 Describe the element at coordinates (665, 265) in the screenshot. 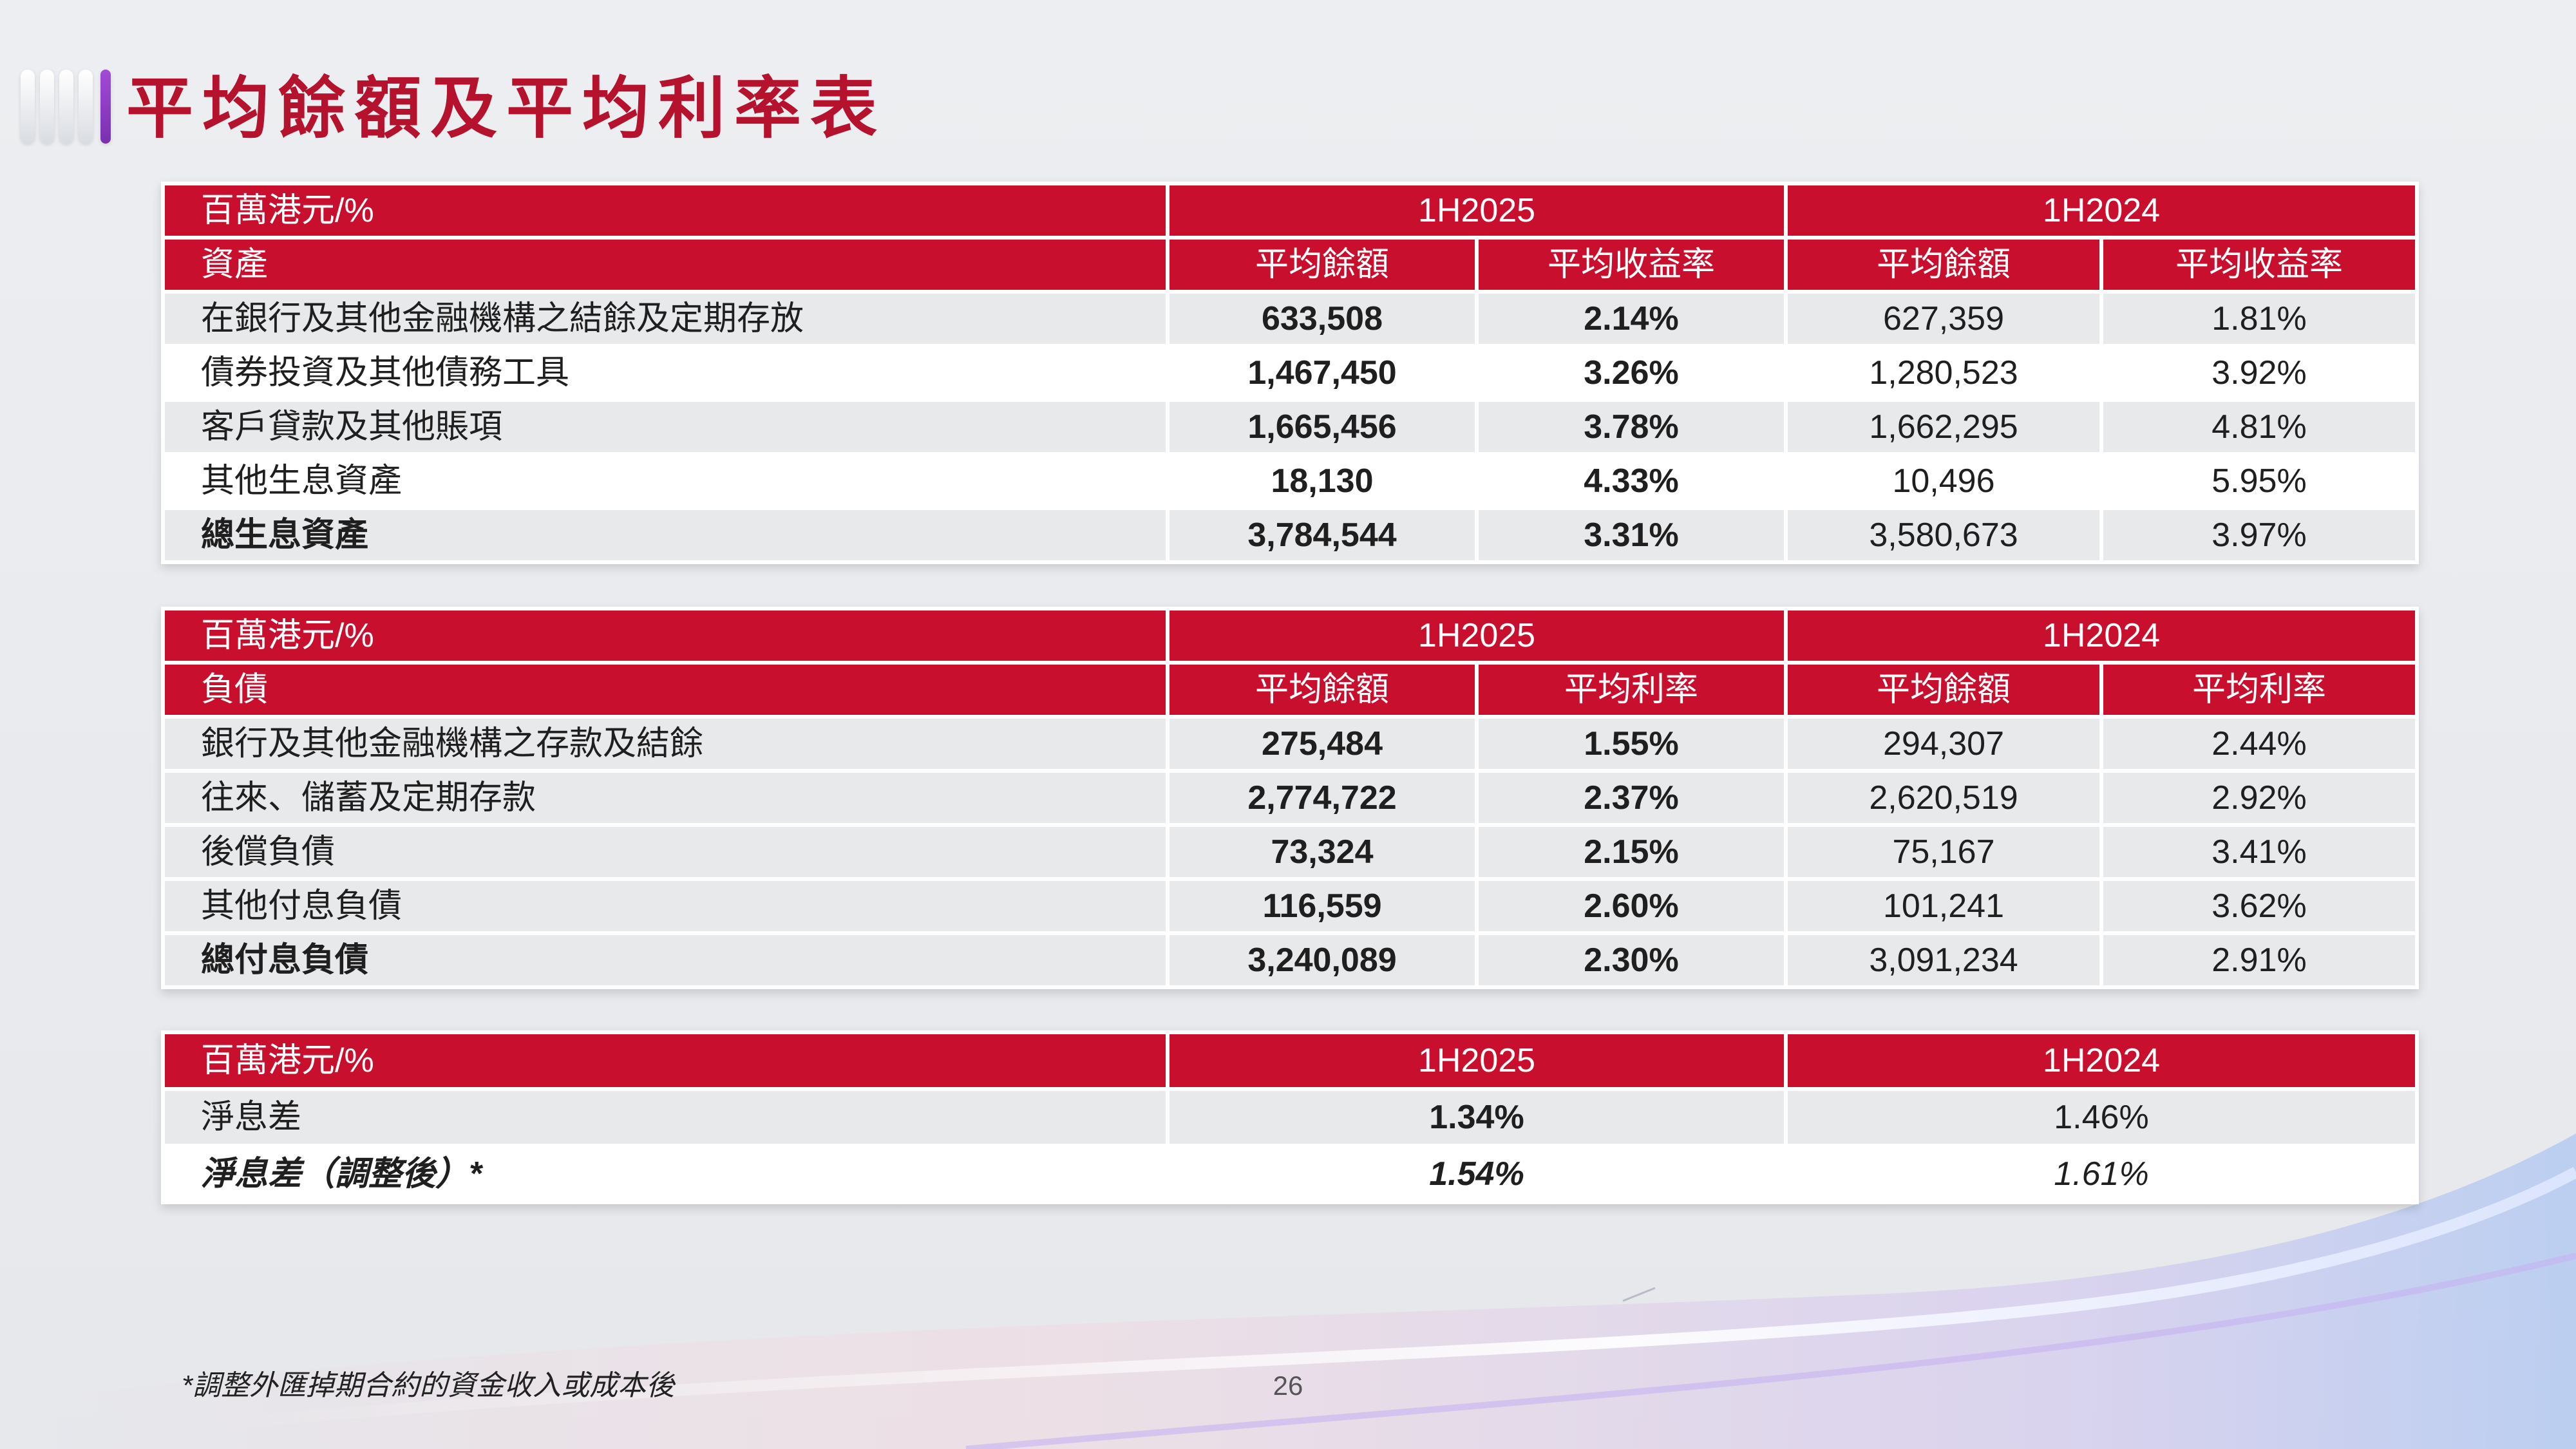

I see `section-label-assets: 資產` at that location.